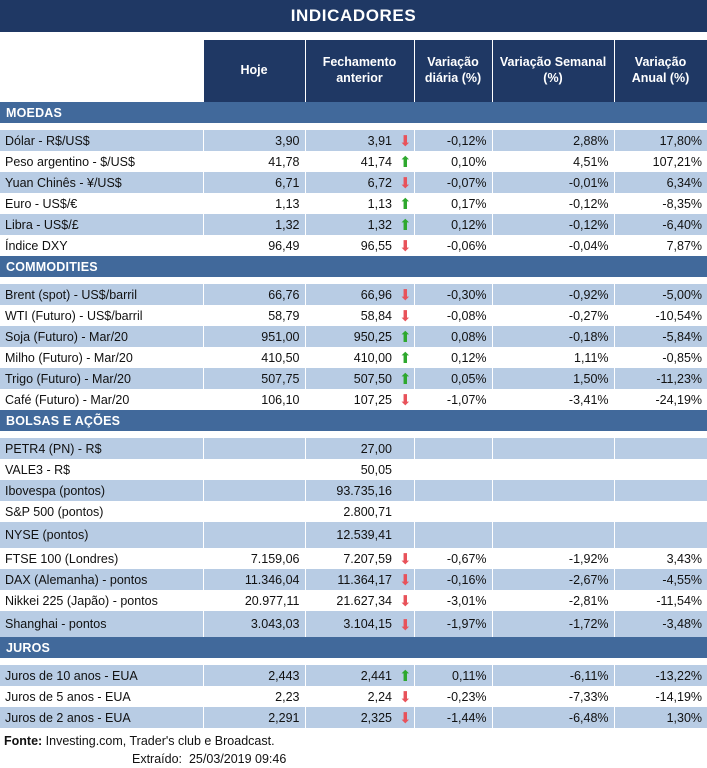 The height and width of the screenshot is (768, 707). I want to click on column-header-variacao-semanal: Variação Semanal (%), so click(553, 71).